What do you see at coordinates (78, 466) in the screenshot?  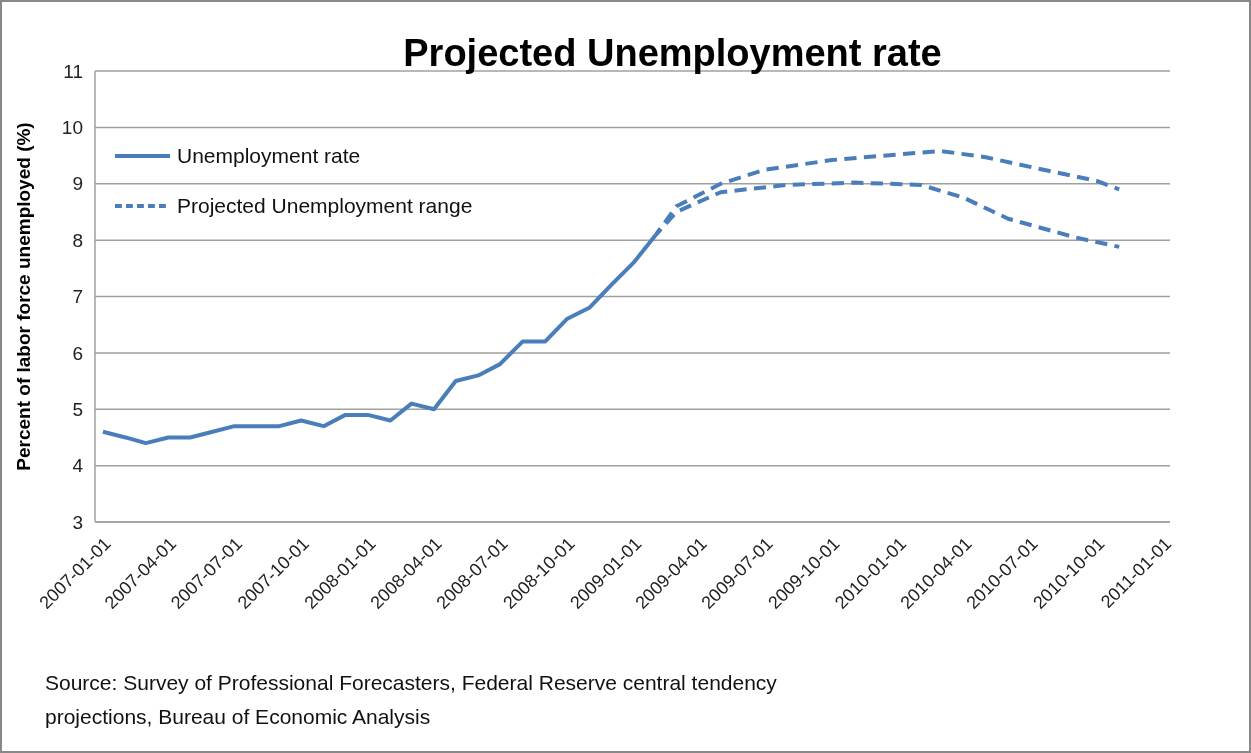 I see `y-tick-label: 4` at bounding box center [78, 466].